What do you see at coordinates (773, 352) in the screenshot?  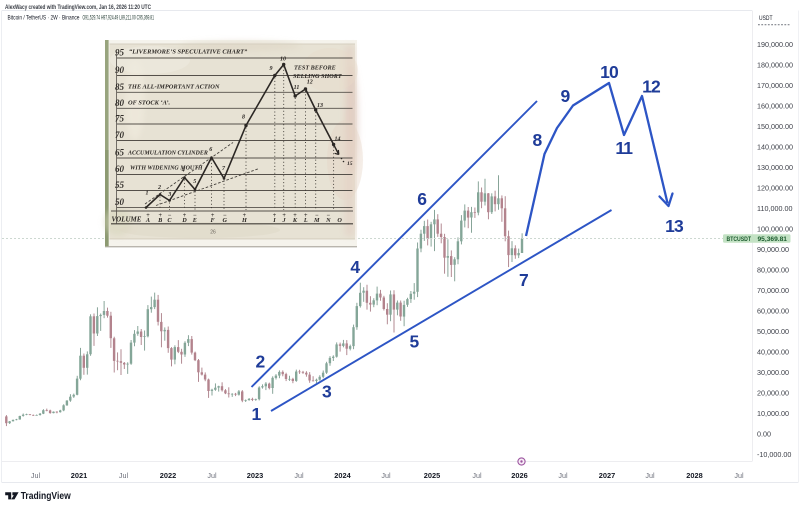 I see `svg-text: 40,000.00` at bounding box center [773, 352].